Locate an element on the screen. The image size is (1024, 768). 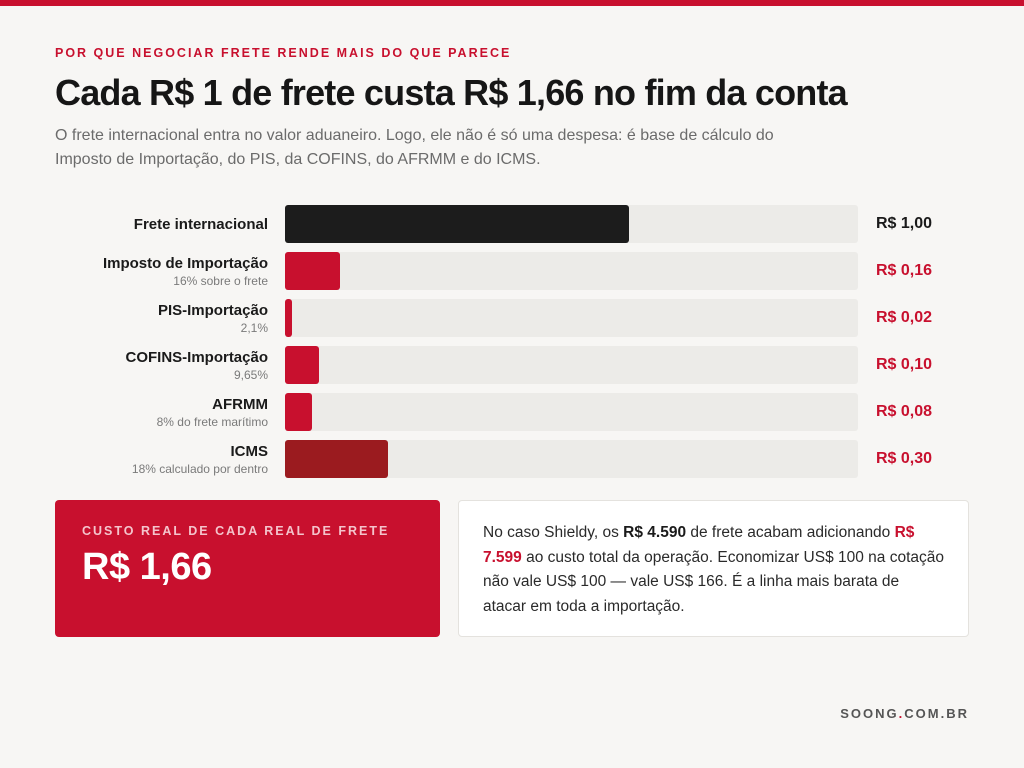
bar-category-label: Frete internacional is located at coordinates (200, 224).